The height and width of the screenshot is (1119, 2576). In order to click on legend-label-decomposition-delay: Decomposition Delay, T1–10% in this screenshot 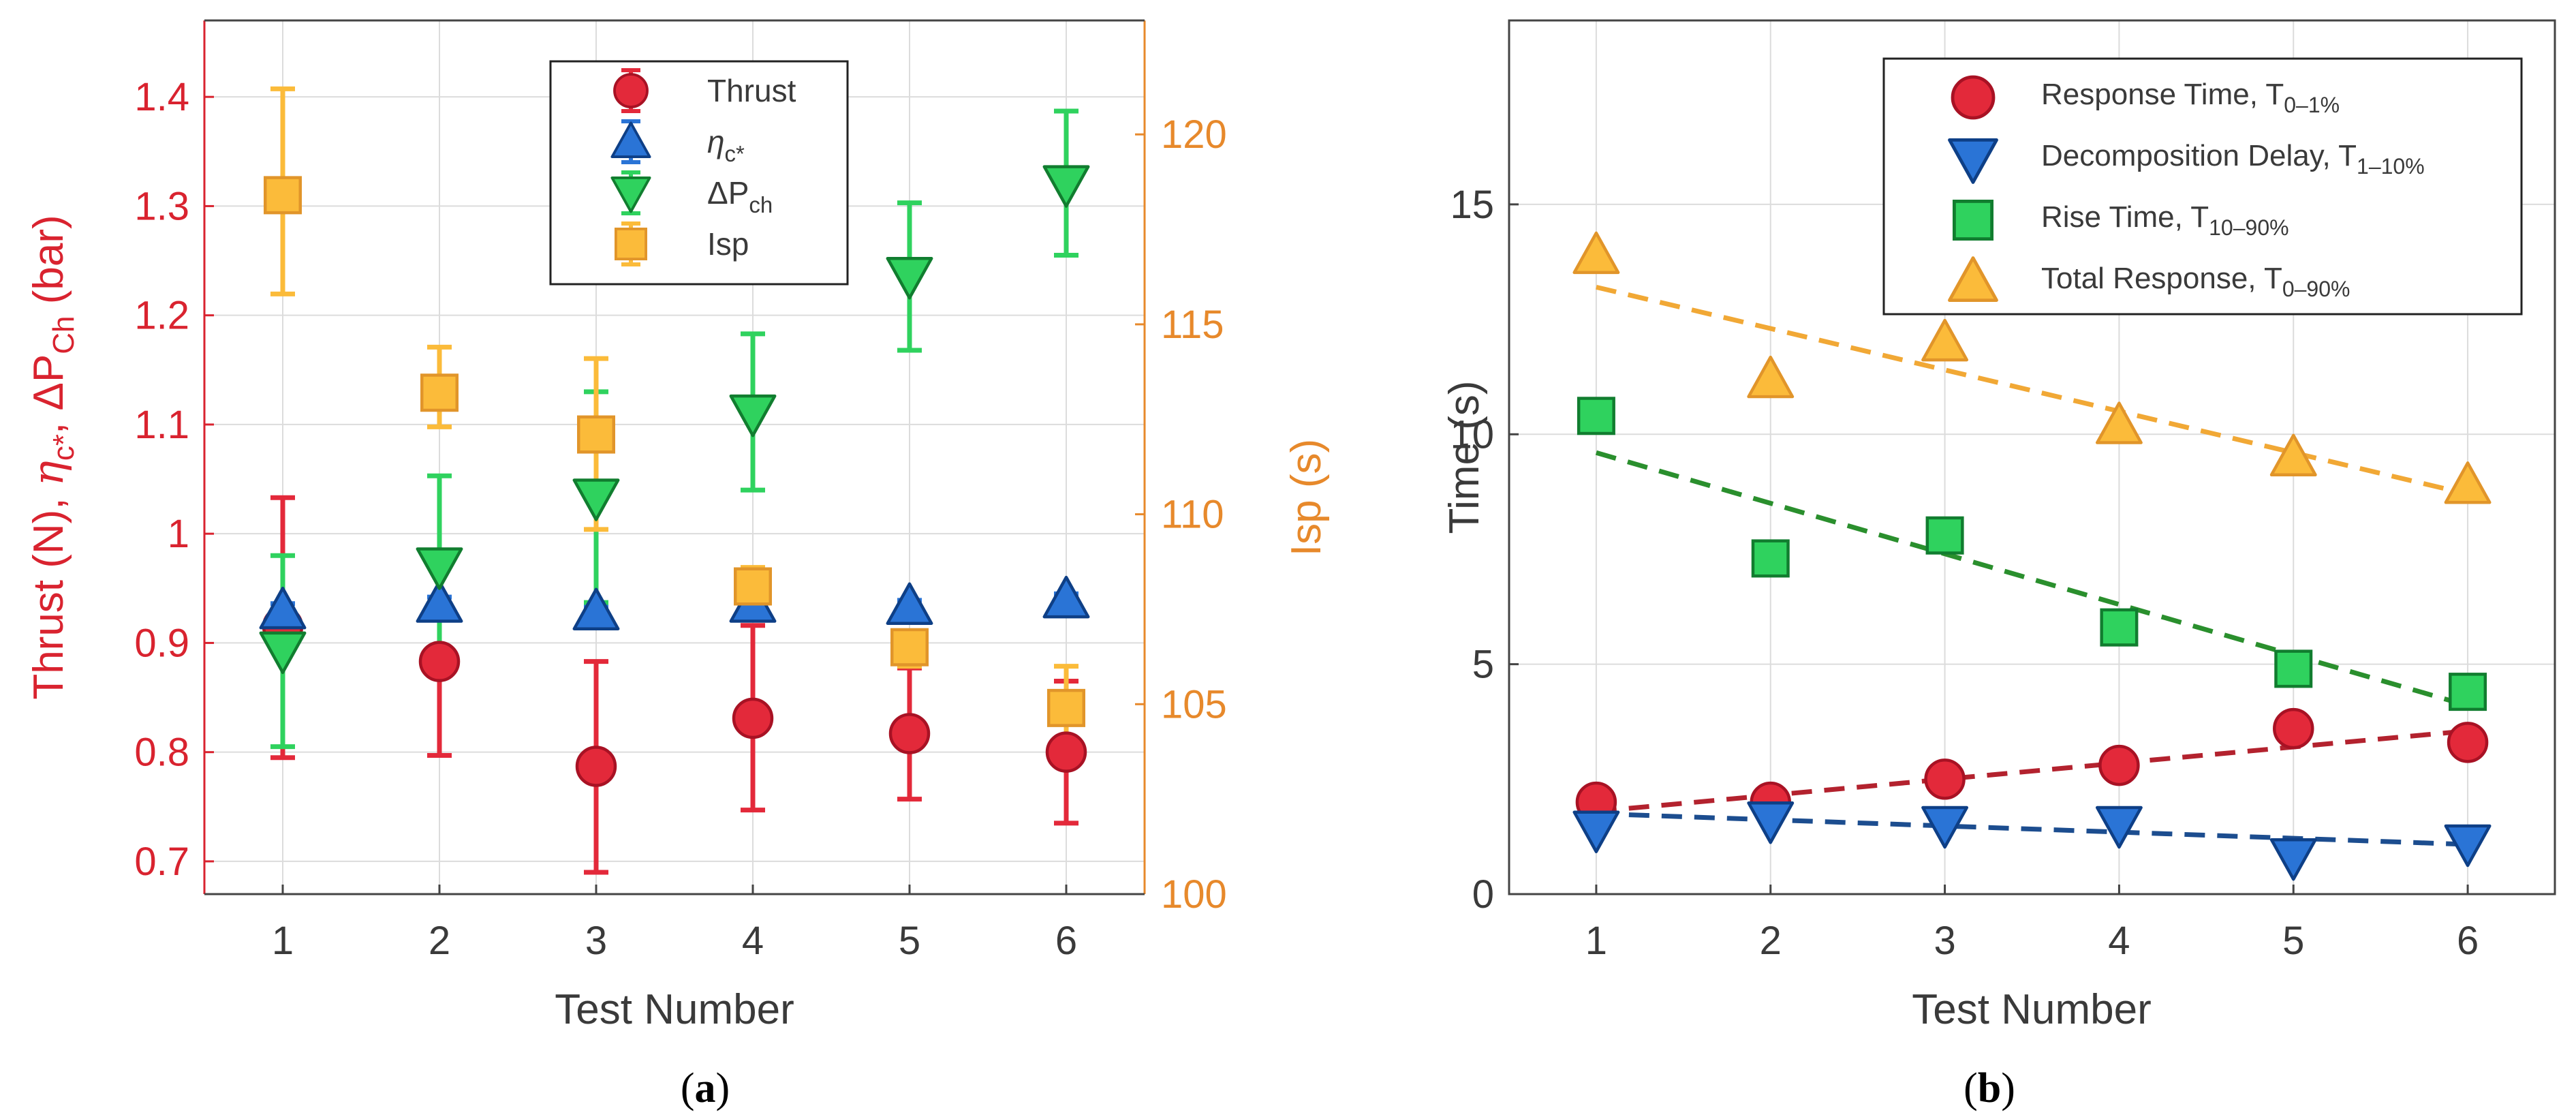, I will do `click(2233, 159)`.